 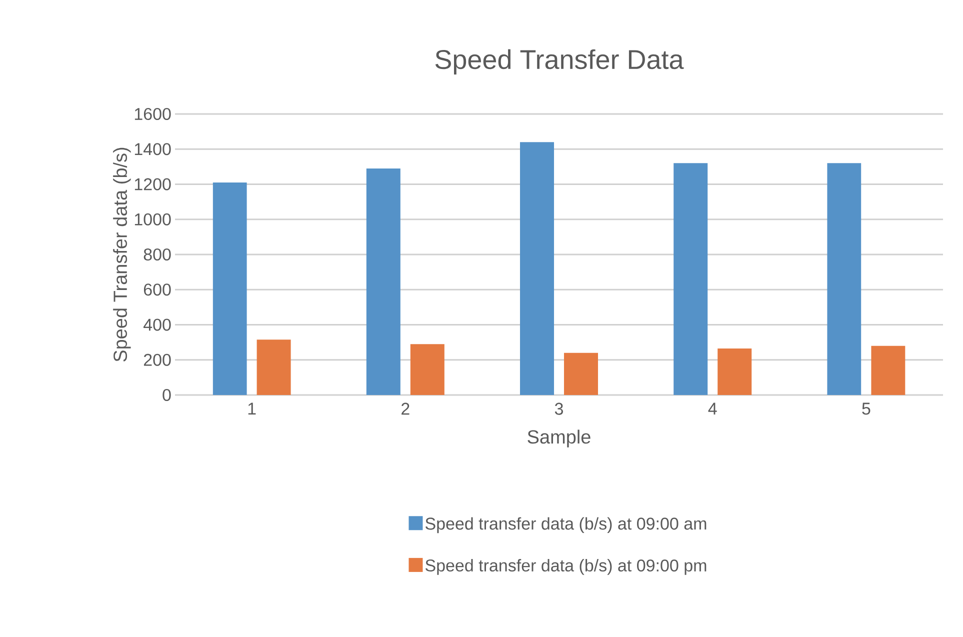 I want to click on x-tick-label: 3, so click(x=558, y=408).